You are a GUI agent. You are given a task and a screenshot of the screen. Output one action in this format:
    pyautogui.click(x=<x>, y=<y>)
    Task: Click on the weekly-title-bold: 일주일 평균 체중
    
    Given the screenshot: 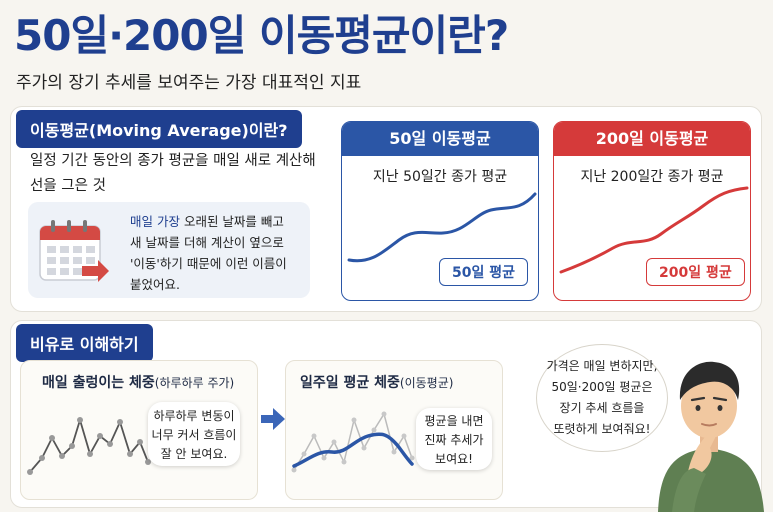 What is the action you would take?
    pyautogui.click(x=350, y=383)
    